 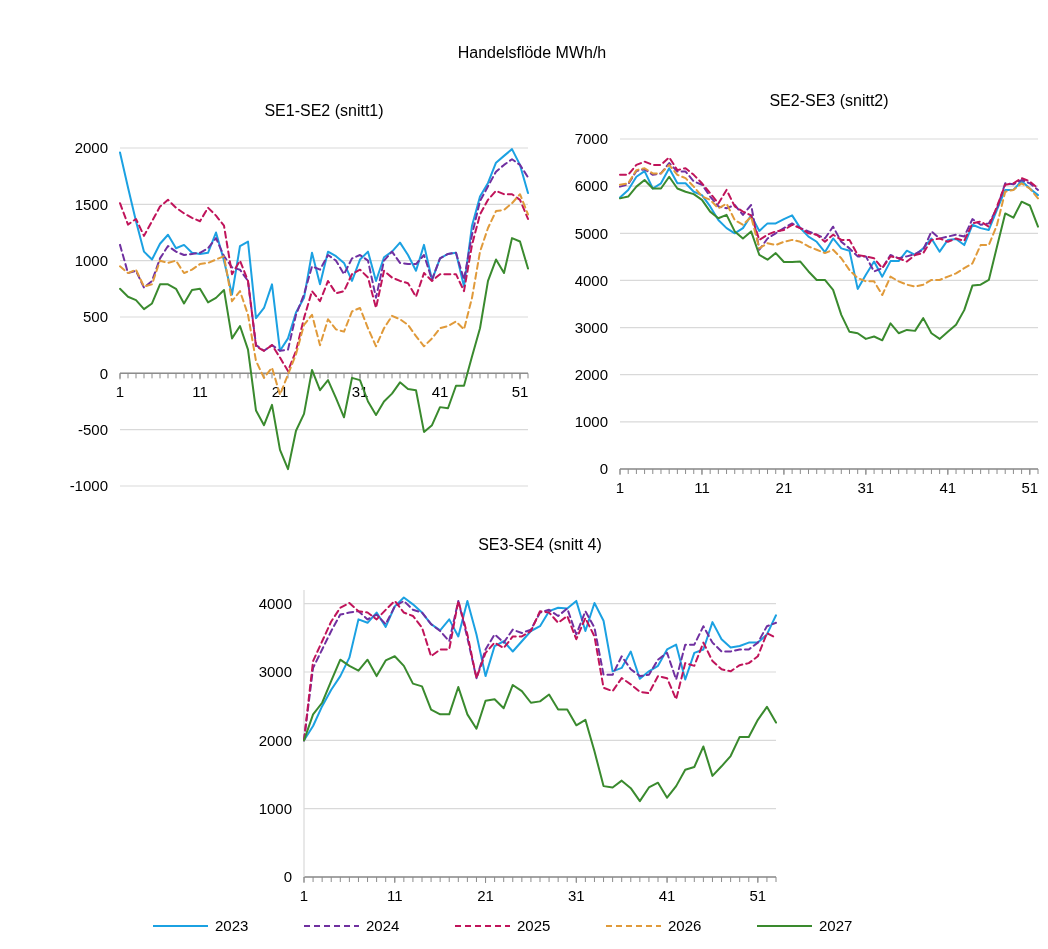 I want to click on legend-label: 2027, so click(x=836, y=926).